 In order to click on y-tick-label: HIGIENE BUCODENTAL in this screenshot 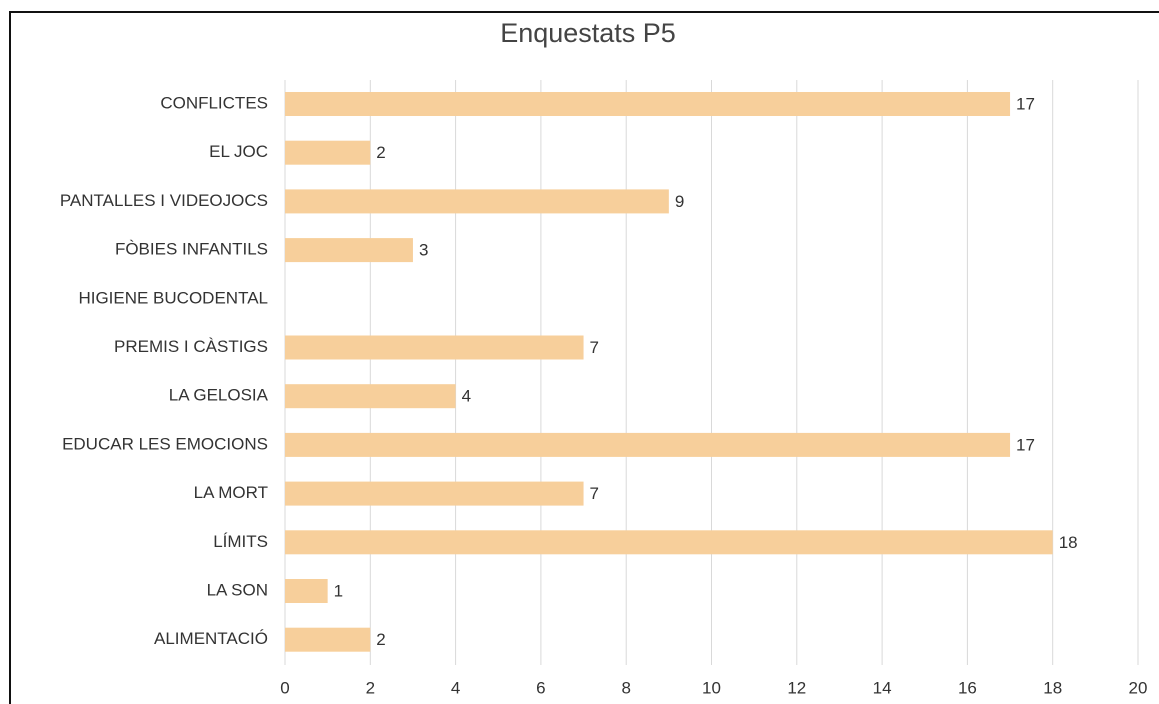, I will do `click(173, 297)`.